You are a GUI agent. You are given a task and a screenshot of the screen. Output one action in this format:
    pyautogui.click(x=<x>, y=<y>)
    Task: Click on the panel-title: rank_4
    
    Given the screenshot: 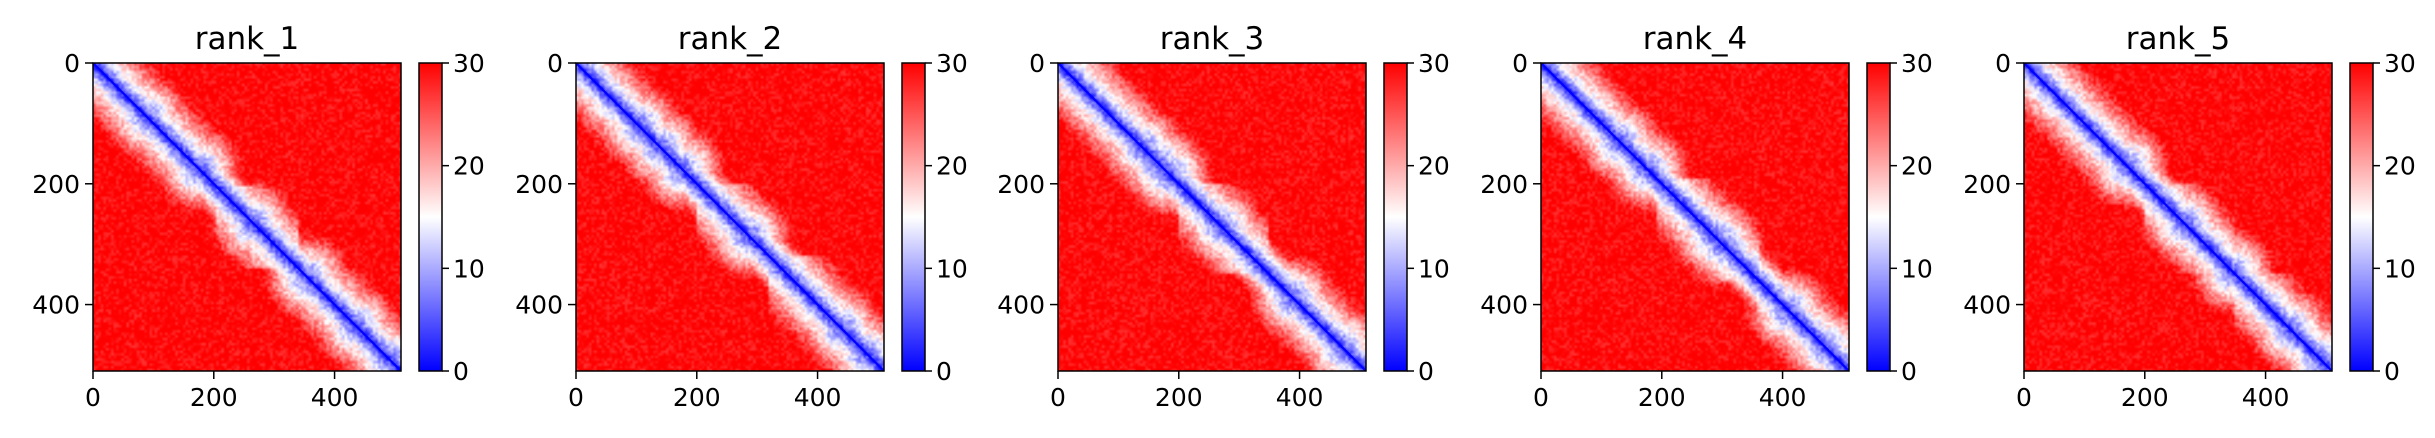 What is the action you would take?
    pyautogui.click(x=1695, y=39)
    